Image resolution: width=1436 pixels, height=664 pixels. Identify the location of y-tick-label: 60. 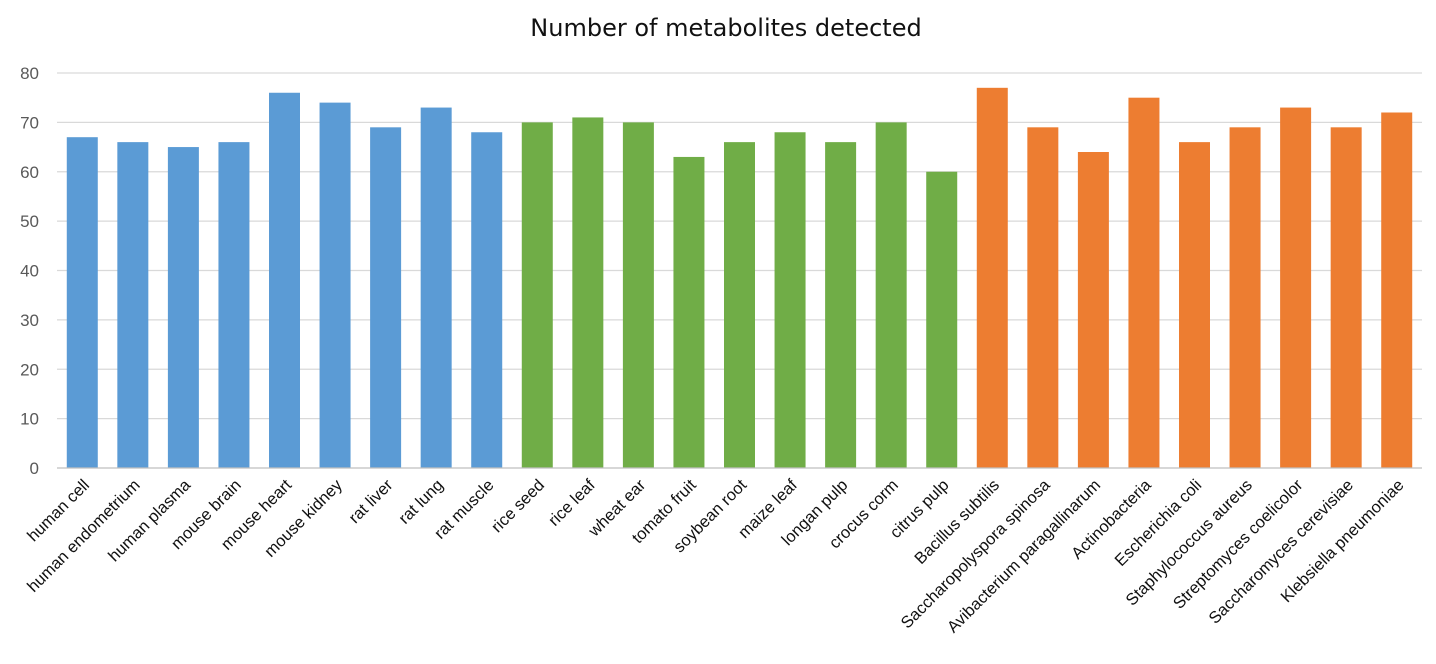
(29, 172).